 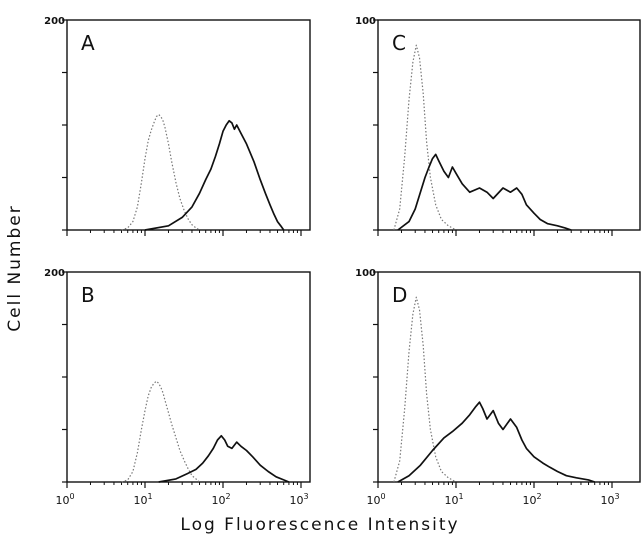 I want to click on y-axis-label: Cell Number, so click(x=15, y=267).